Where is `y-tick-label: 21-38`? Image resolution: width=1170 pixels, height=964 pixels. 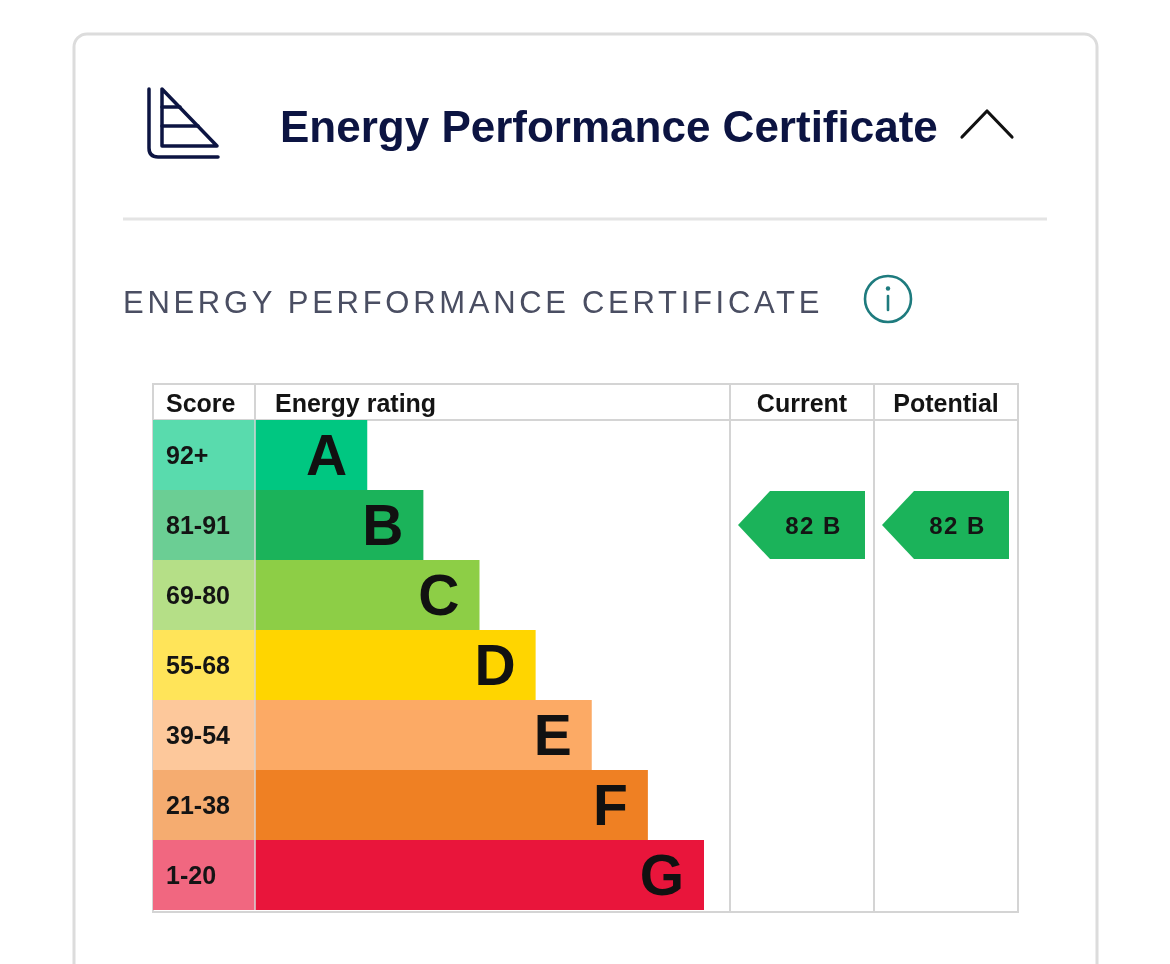
y-tick-label: 21-38 is located at coordinates (198, 805).